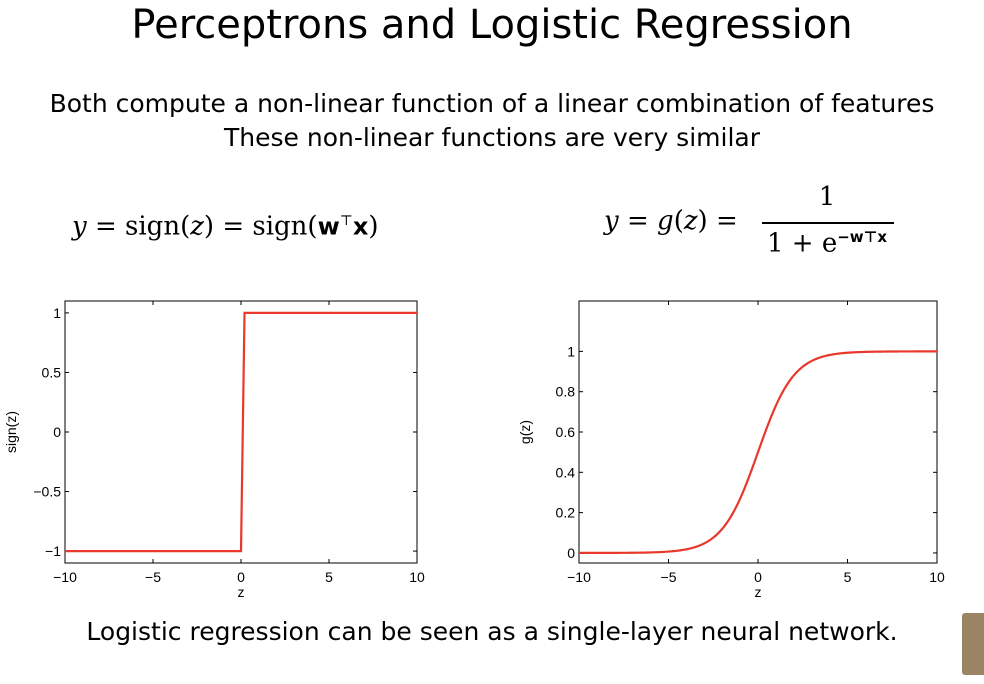 This screenshot has width=984, height=684. What do you see at coordinates (973, 644) in the screenshot?
I see `university-logo-icon` at bounding box center [973, 644].